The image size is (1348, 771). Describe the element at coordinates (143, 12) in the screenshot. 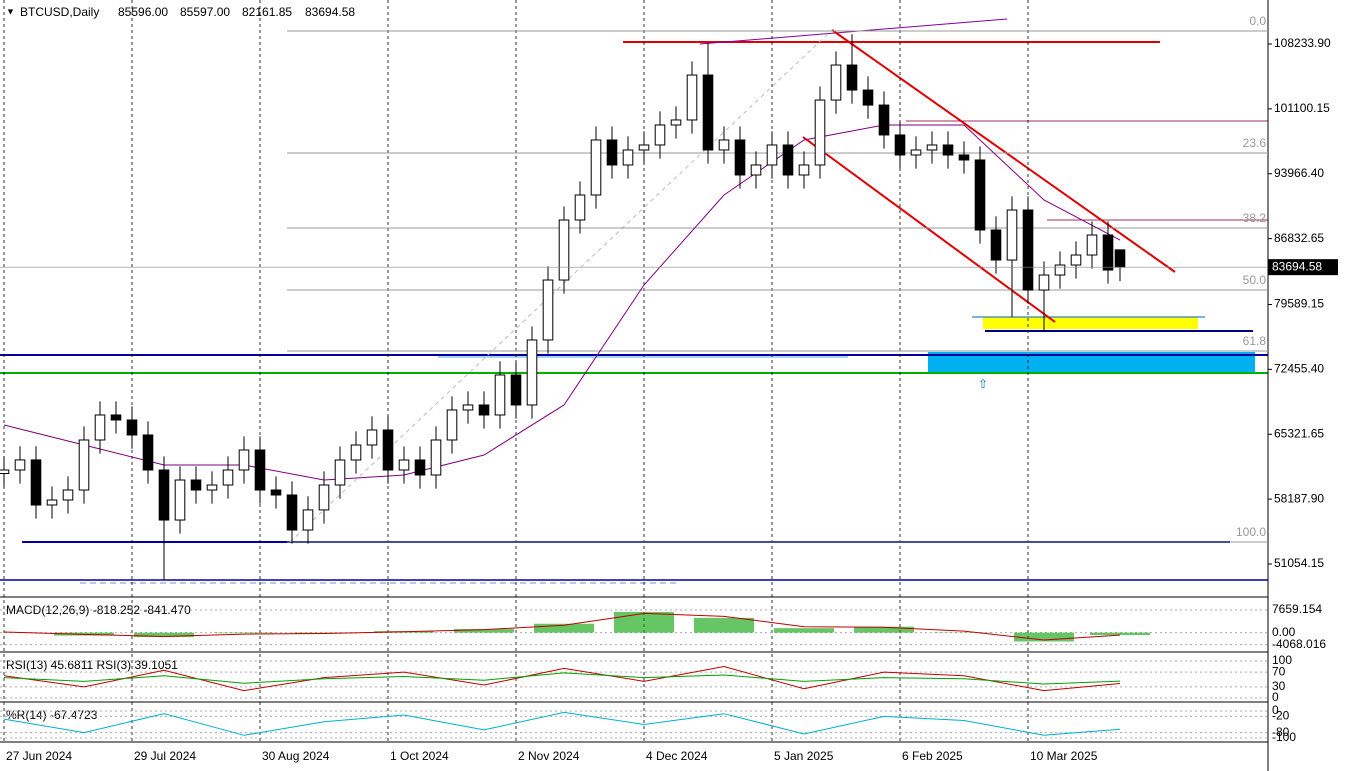

I see `ohlc-label: 85596.00` at that location.